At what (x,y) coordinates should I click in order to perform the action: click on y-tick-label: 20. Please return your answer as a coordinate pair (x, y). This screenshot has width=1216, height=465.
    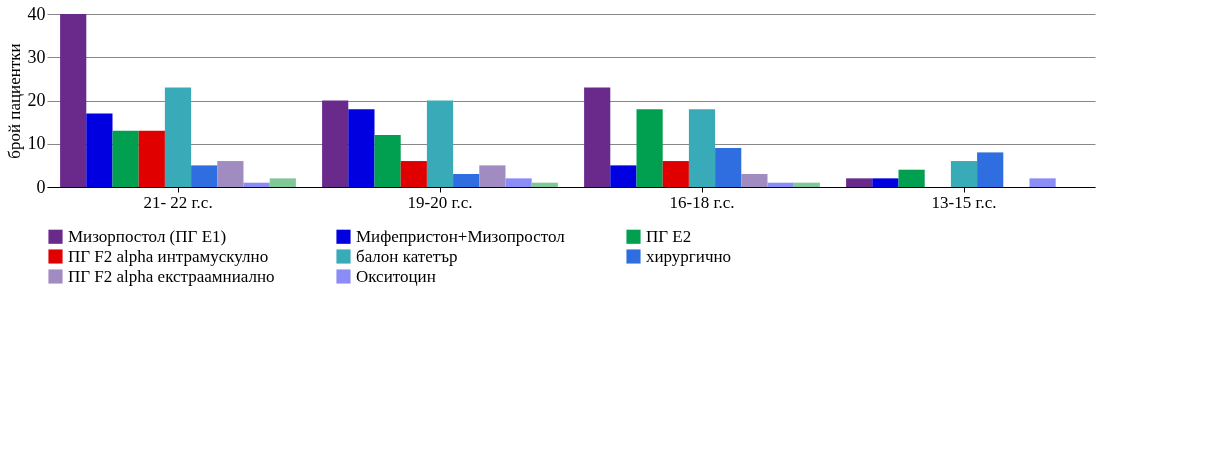
    Looking at the image, I should click on (36, 100).